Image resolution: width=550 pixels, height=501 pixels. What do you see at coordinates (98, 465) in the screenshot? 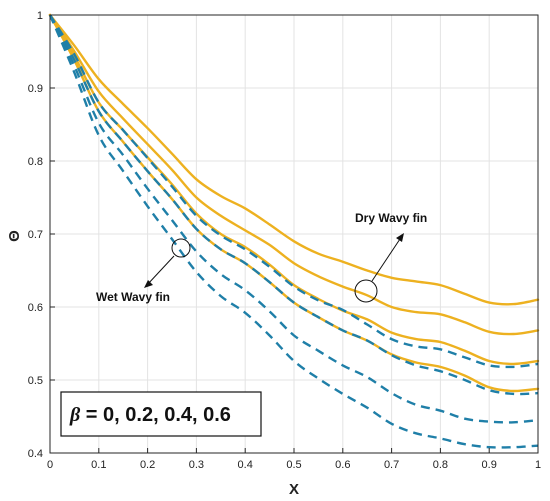
I see `x-tick-label: 0.1` at bounding box center [98, 465].